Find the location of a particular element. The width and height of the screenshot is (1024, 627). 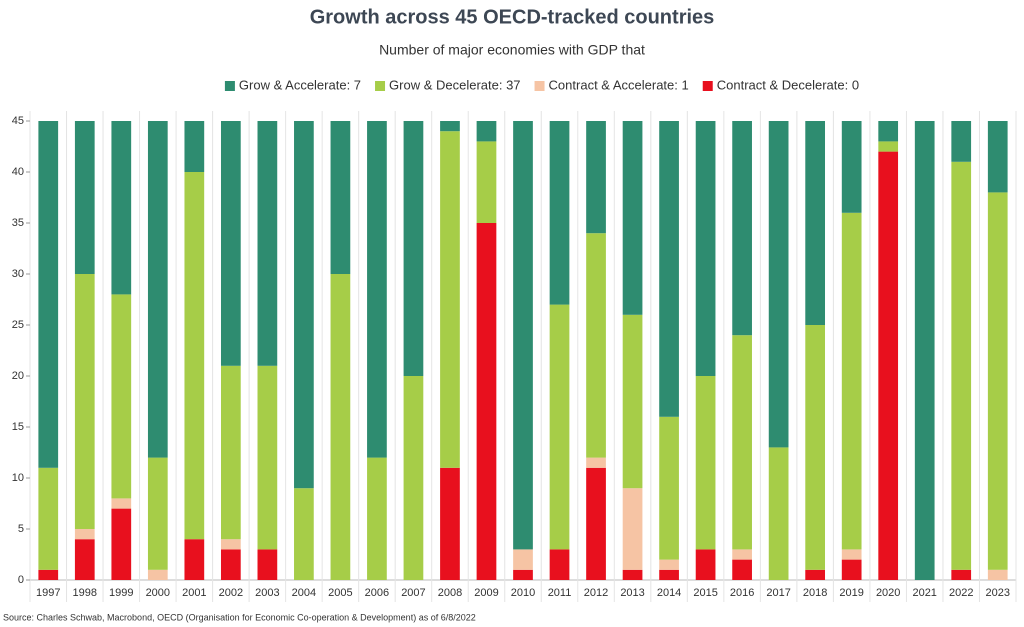

x-tick-label: 1999 is located at coordinates (121, 593).